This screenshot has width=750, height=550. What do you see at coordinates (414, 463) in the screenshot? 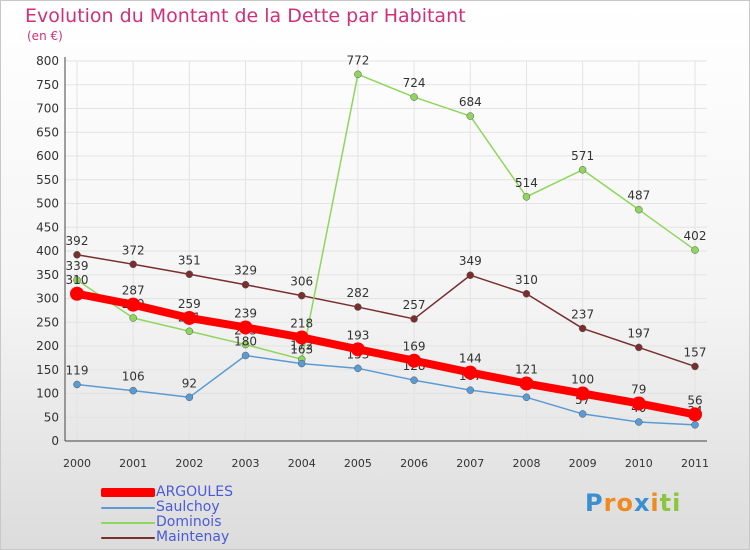
I see `x-tick-label: 2006` at bounding box center [414, 463].